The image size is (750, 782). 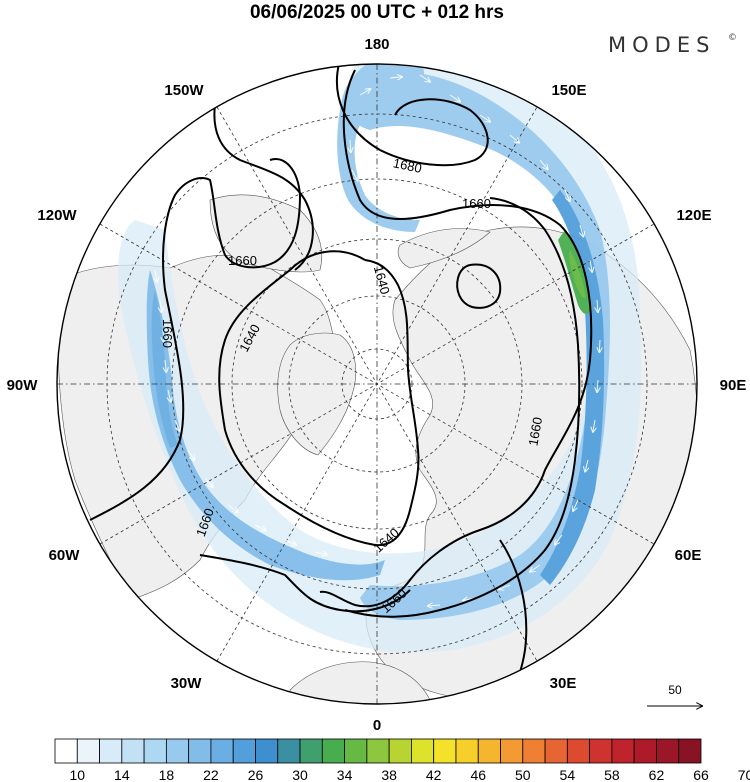 I want to click on colorbar-tick-label: 10, so click(x=77, y=774).